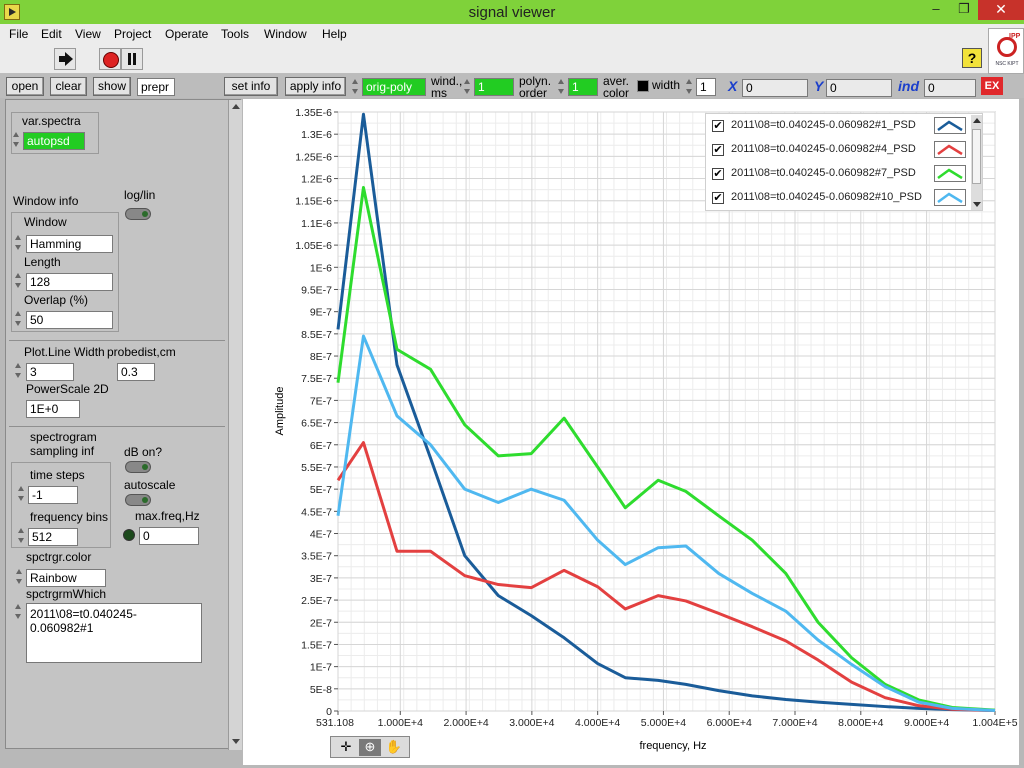 This screenshot has height=768, width=1024. What do you see at coordinates (936, 8) in the screenshot?
I see `minimize-button: –` at bounding box center [936, 8].